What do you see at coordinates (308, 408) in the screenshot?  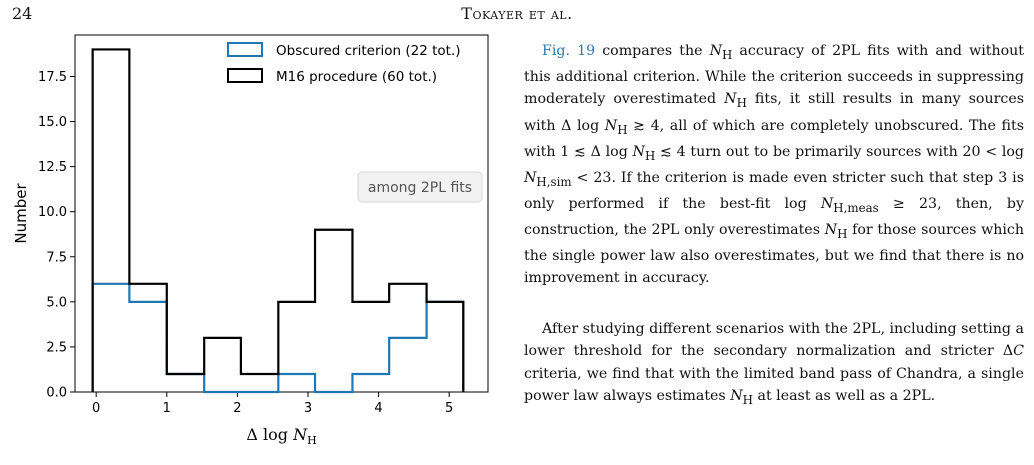 I see `x-tick-label: 3` at bounding box center [308, 408].